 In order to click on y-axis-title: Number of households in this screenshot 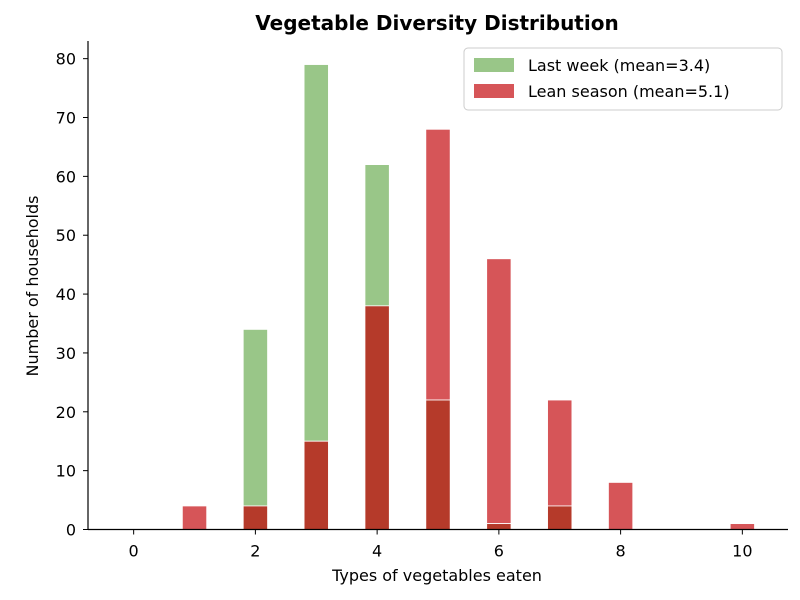, I will do `click(32, 286)`.